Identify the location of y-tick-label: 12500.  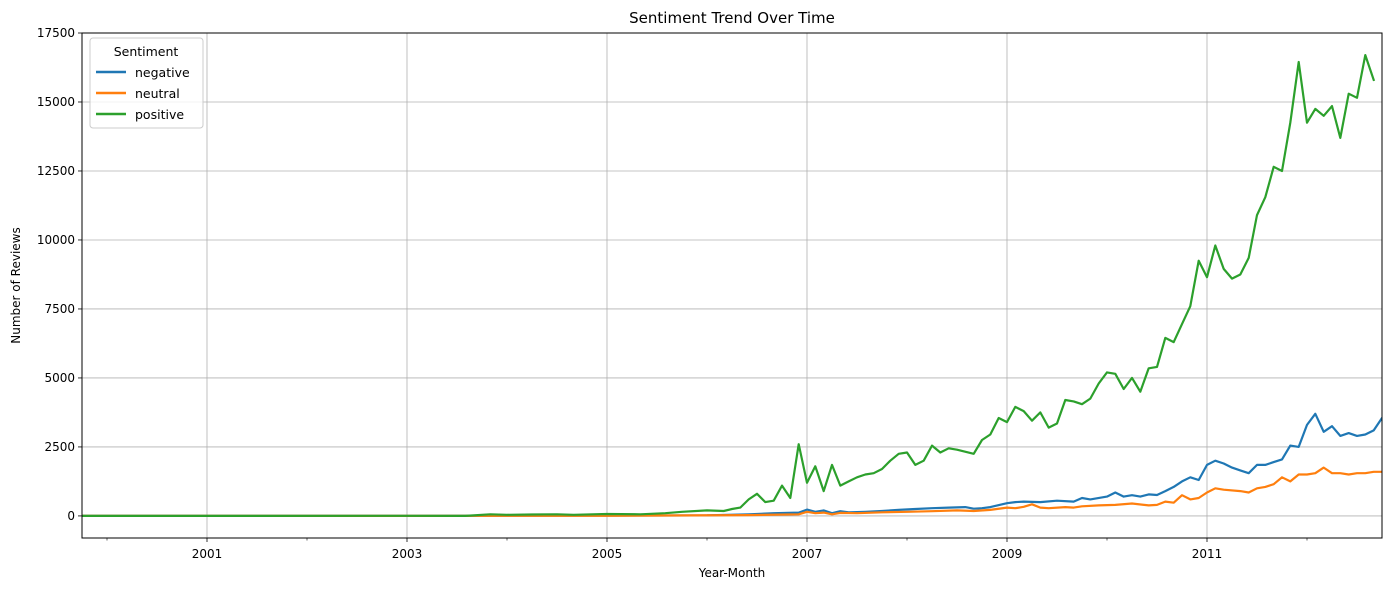
(56, 171).